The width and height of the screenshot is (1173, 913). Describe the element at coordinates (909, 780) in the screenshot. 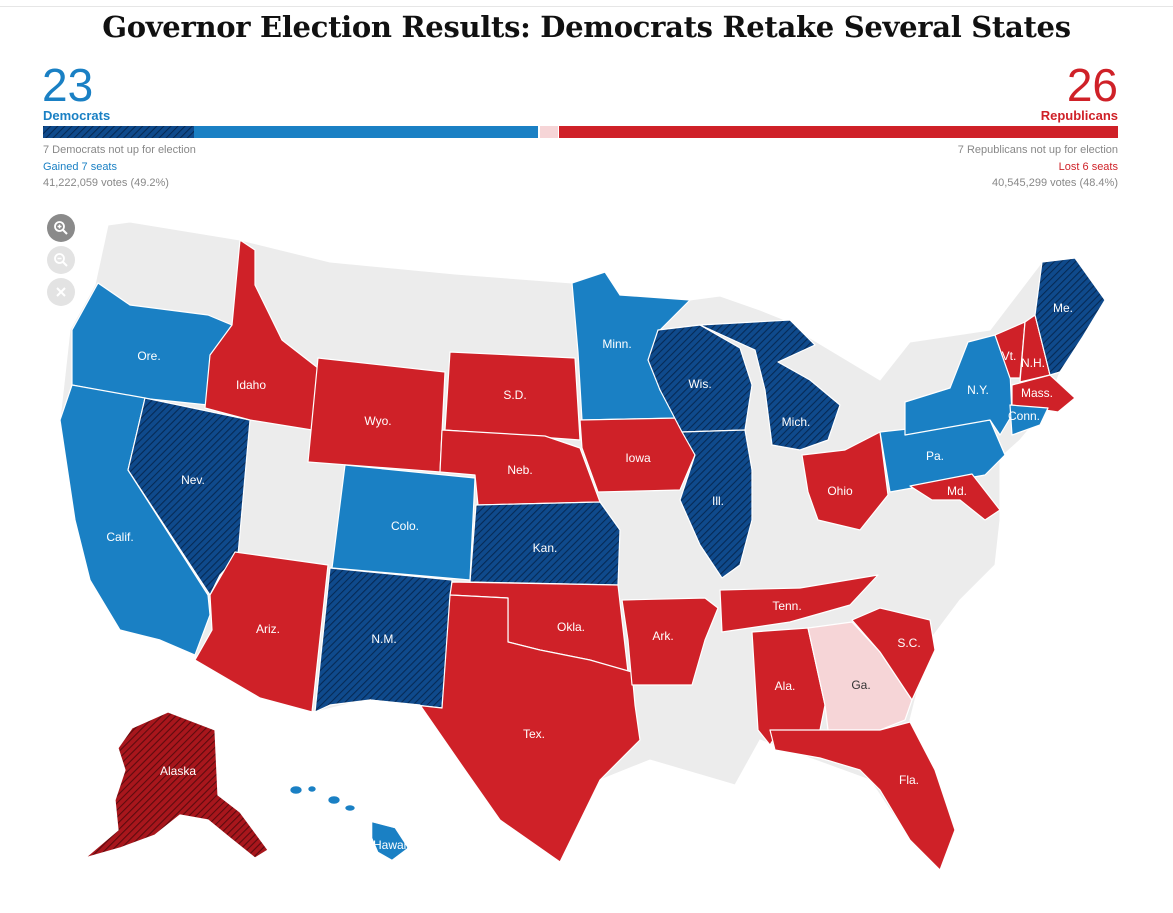

I see `label-fla: Fla.` at that location.